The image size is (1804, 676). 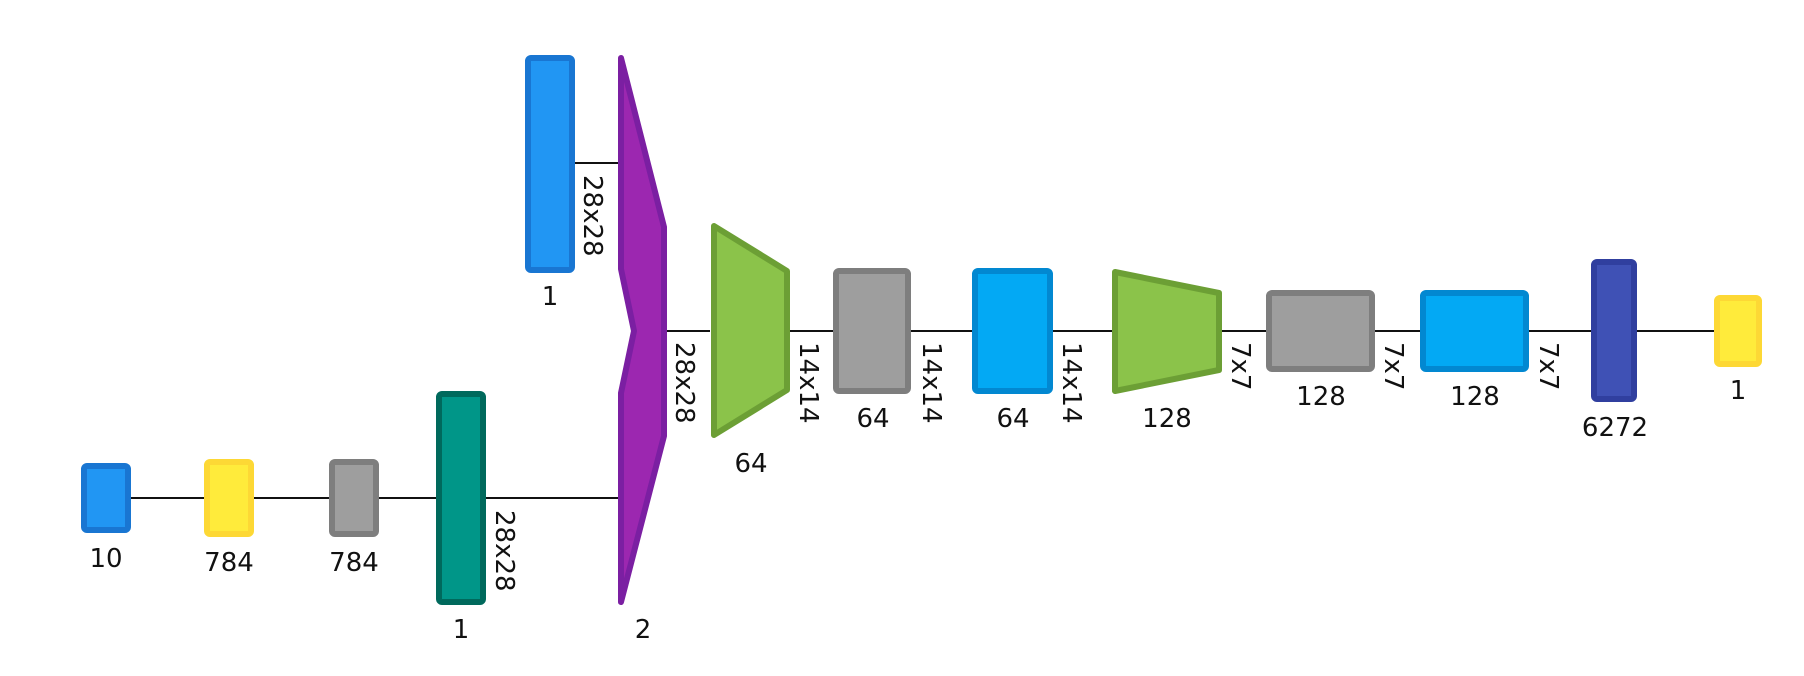 I want to click on layer-label: 10, so click(x=105, y=559).